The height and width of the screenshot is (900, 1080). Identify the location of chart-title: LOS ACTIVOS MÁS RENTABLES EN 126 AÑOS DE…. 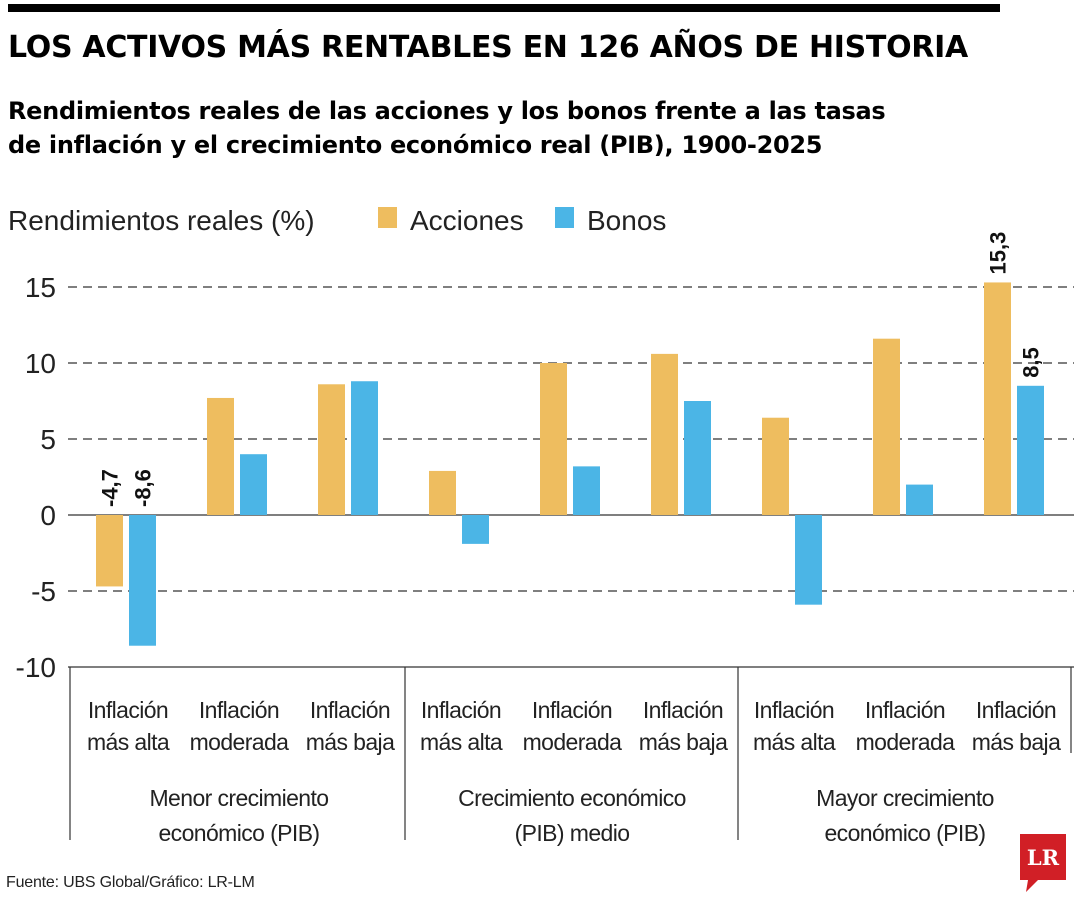
(488, 47).